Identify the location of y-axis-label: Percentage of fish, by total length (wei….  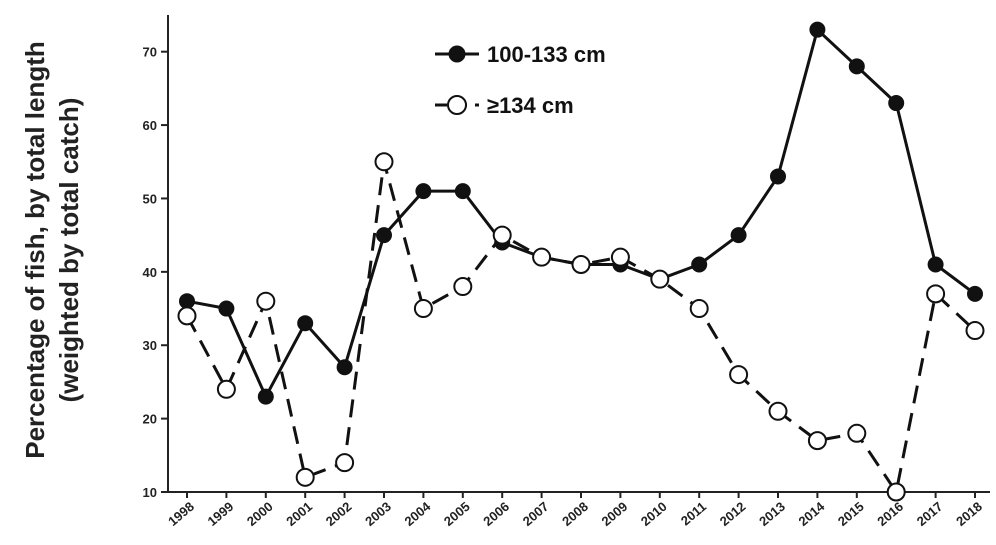
(52, 250).